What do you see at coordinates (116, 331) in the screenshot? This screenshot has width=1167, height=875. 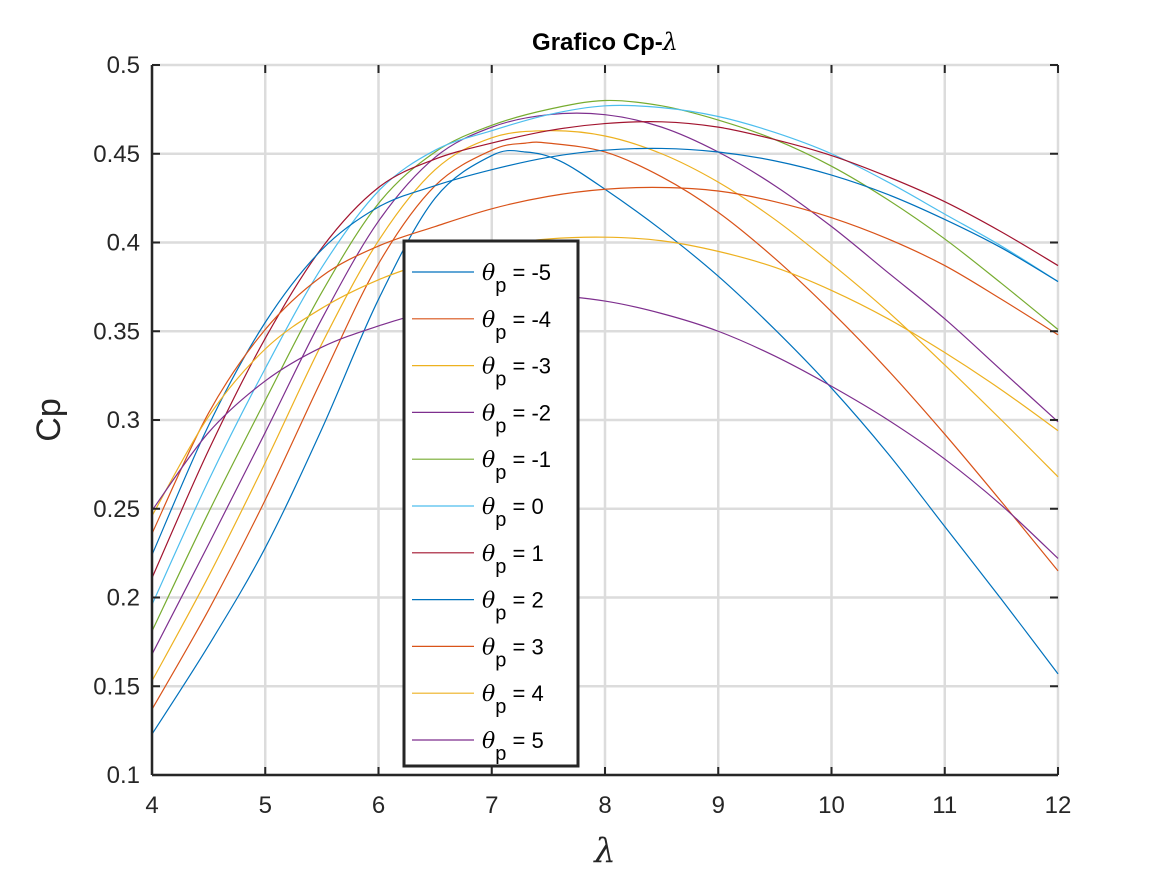 I see `y-tick-label: 0.35` at bounding box center [116, 331].